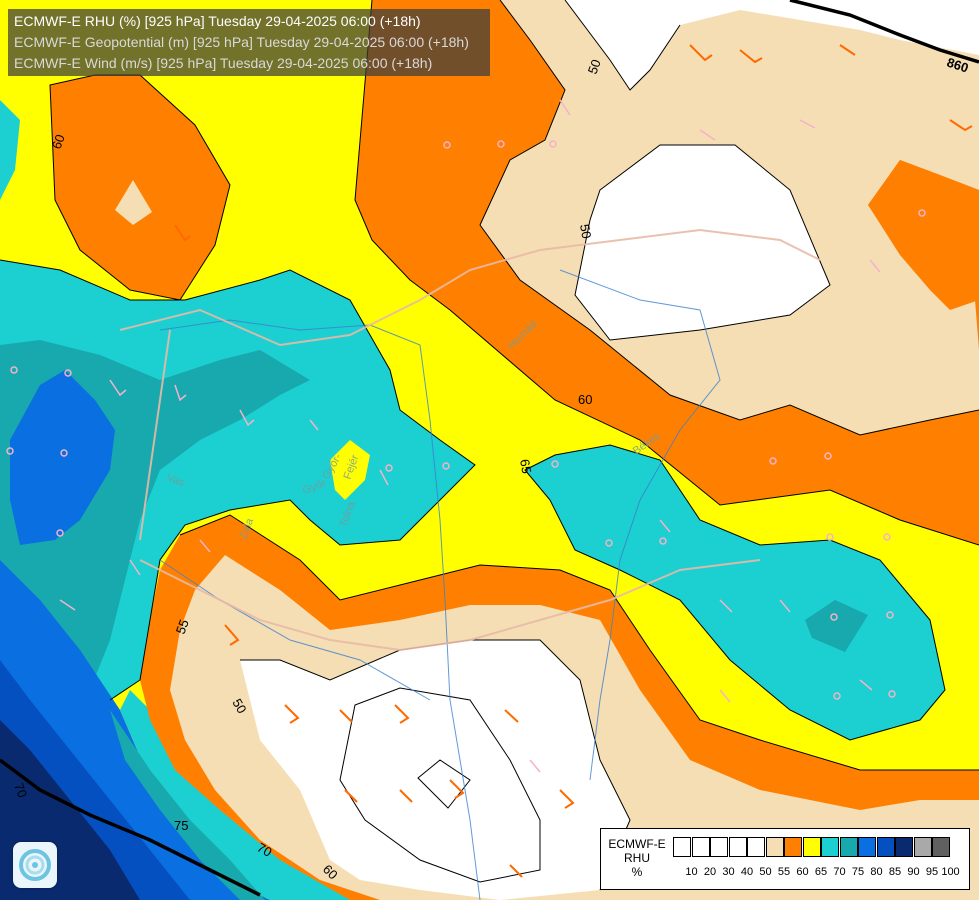  What do you see at coordinates (622, 45) in the screenshot?
I see `contour-white-northeast` at bounding box center [622, 45].